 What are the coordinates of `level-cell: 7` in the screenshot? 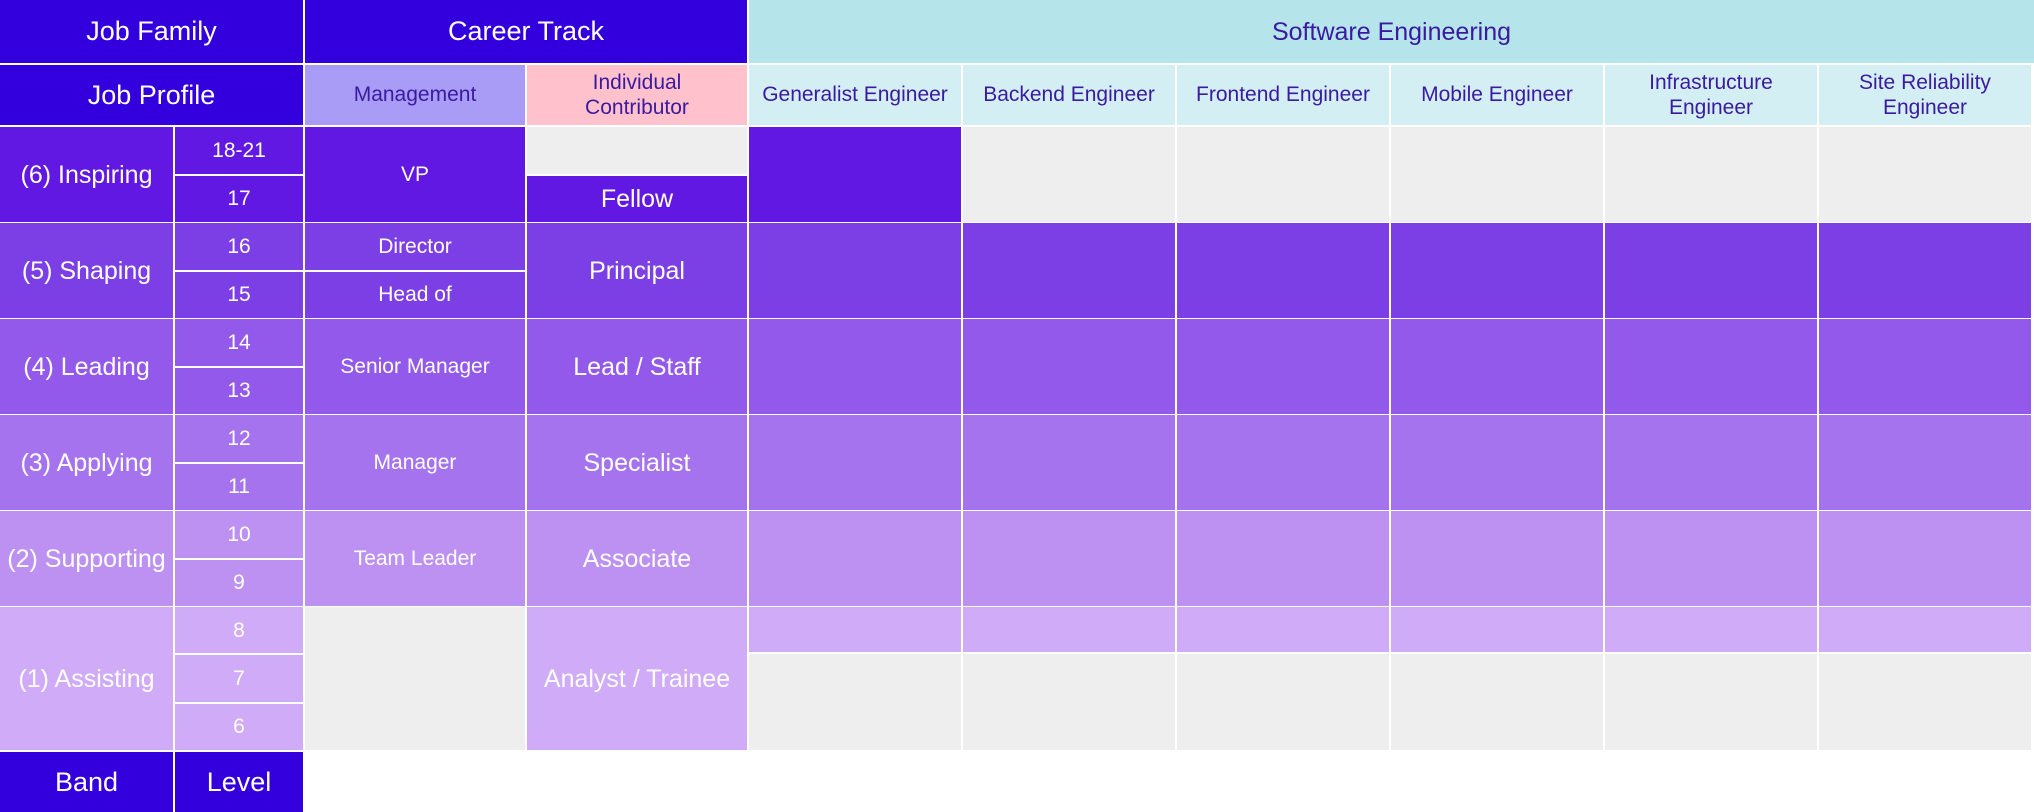 It's located at (239, 678).